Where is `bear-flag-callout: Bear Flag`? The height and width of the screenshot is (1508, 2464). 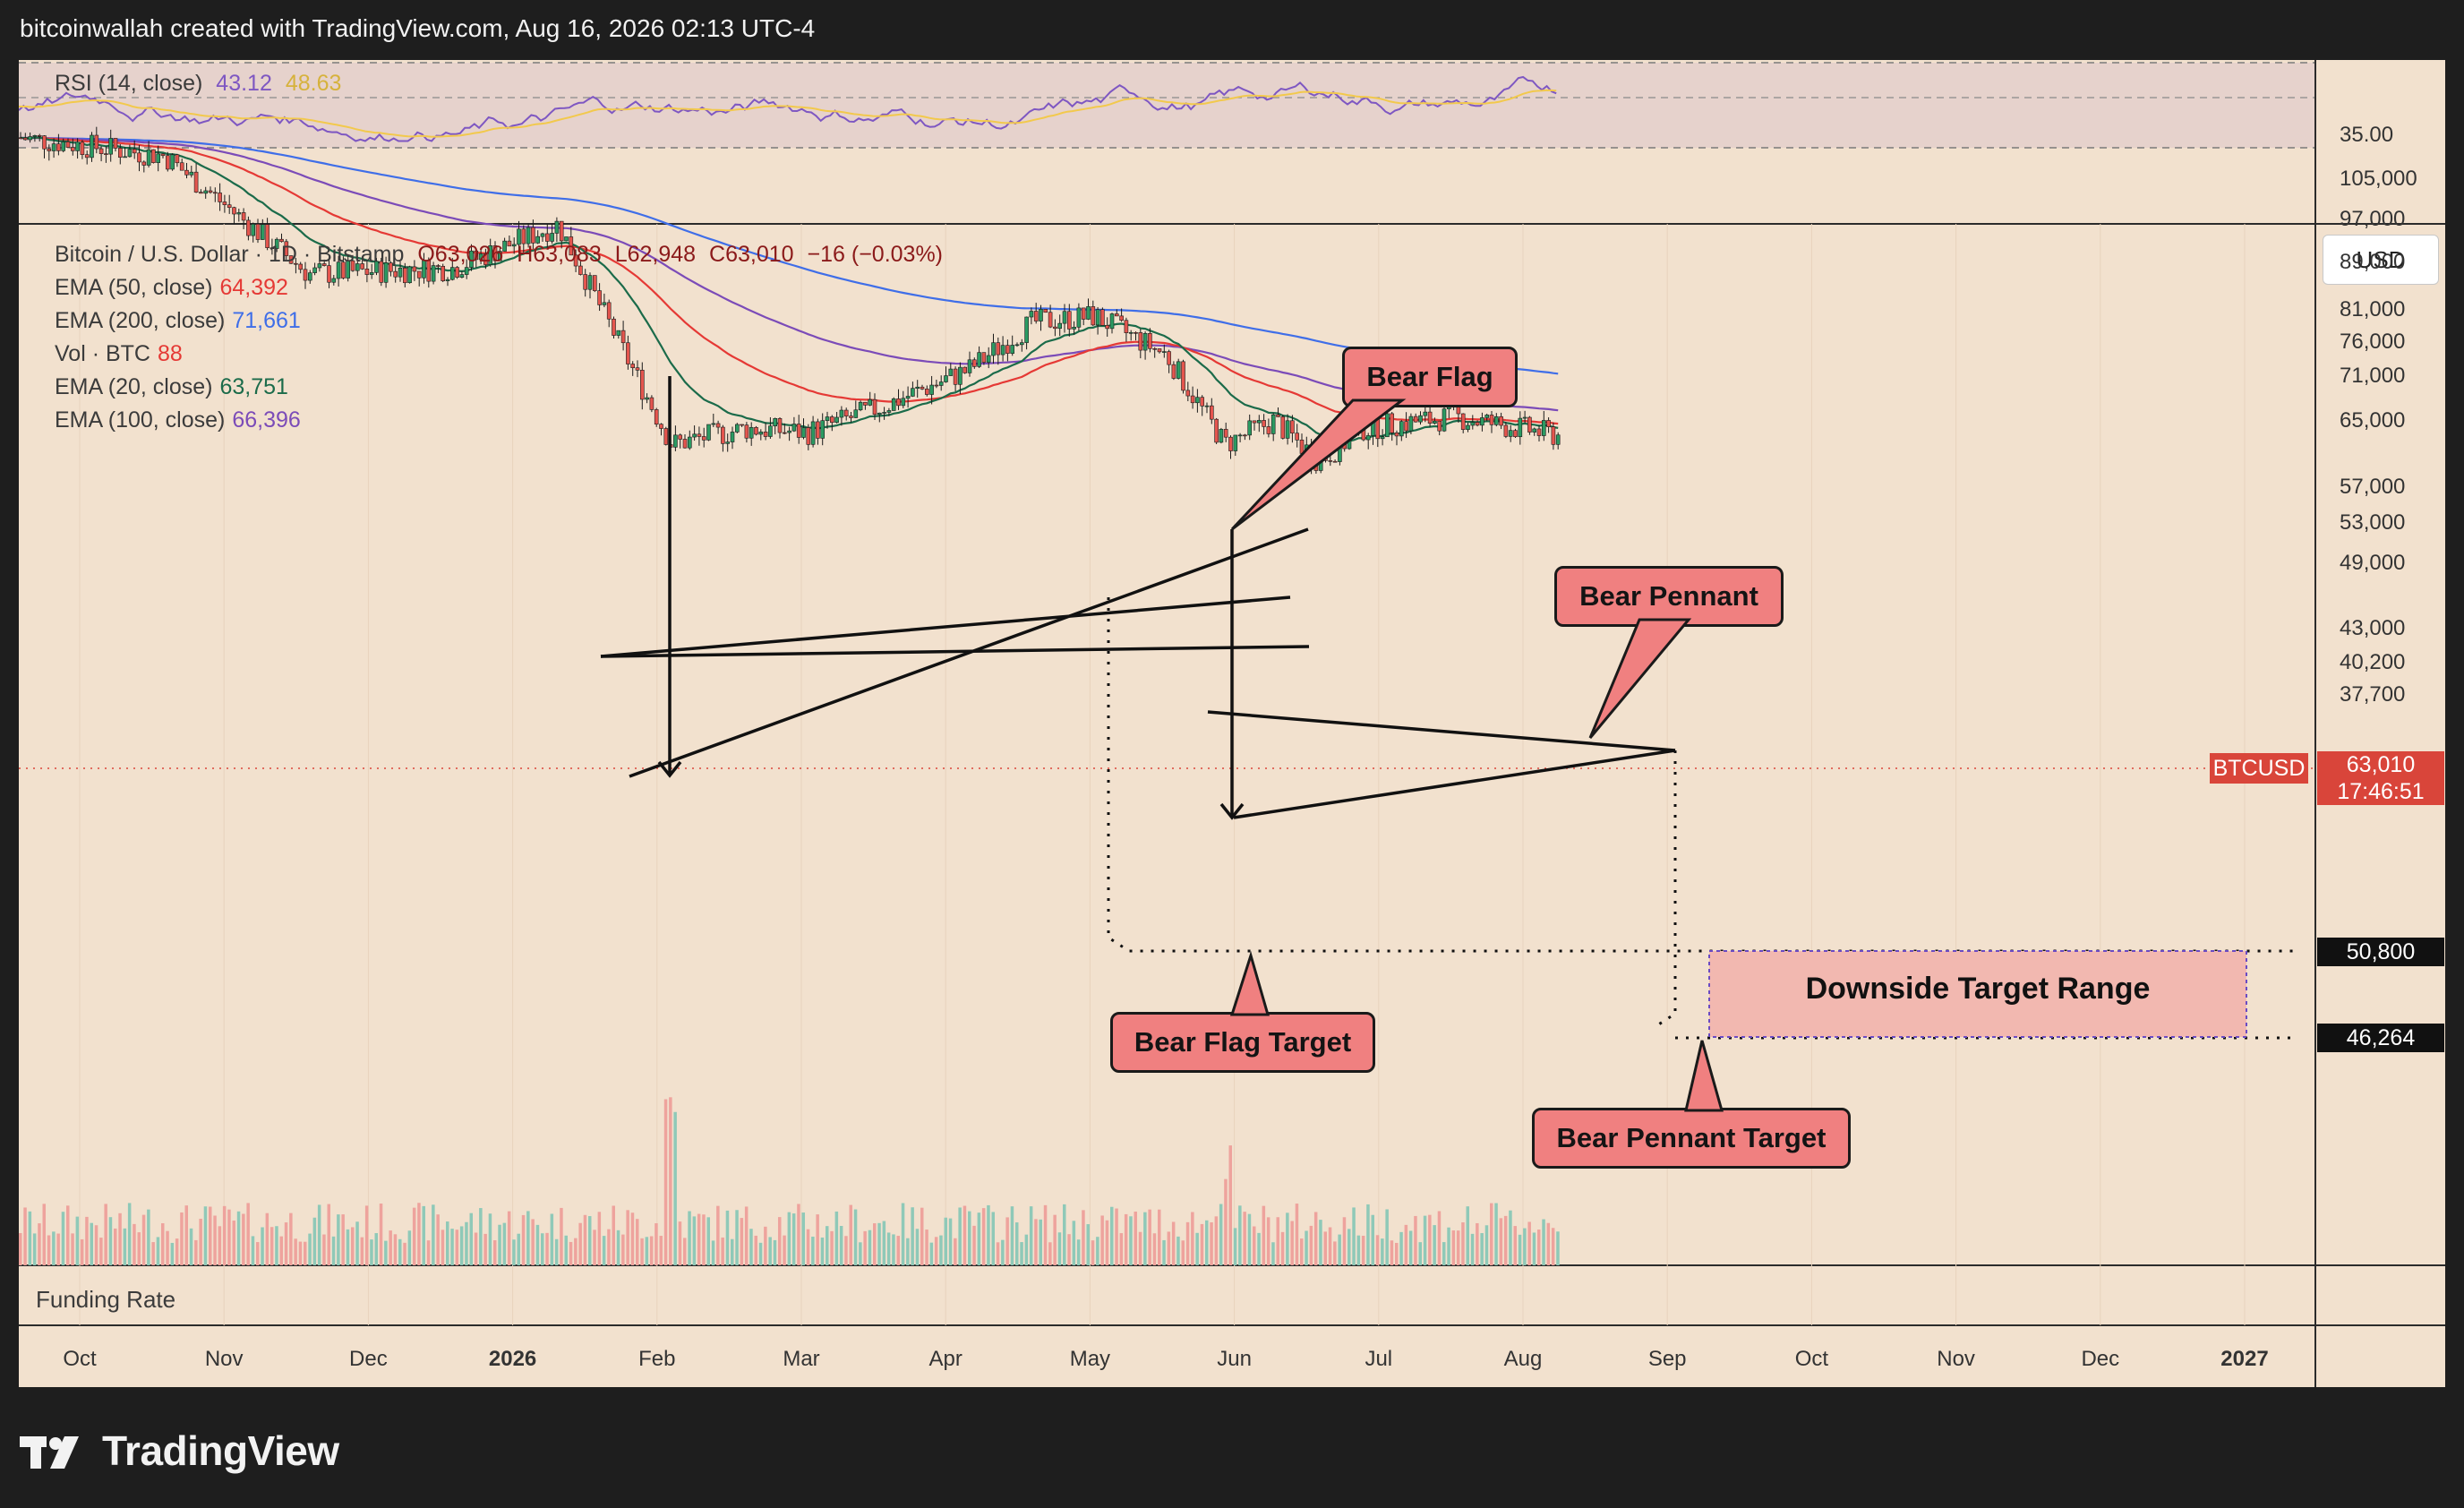 bear-flag-callout: Bear Flag is located at coordinates (1430, 377).